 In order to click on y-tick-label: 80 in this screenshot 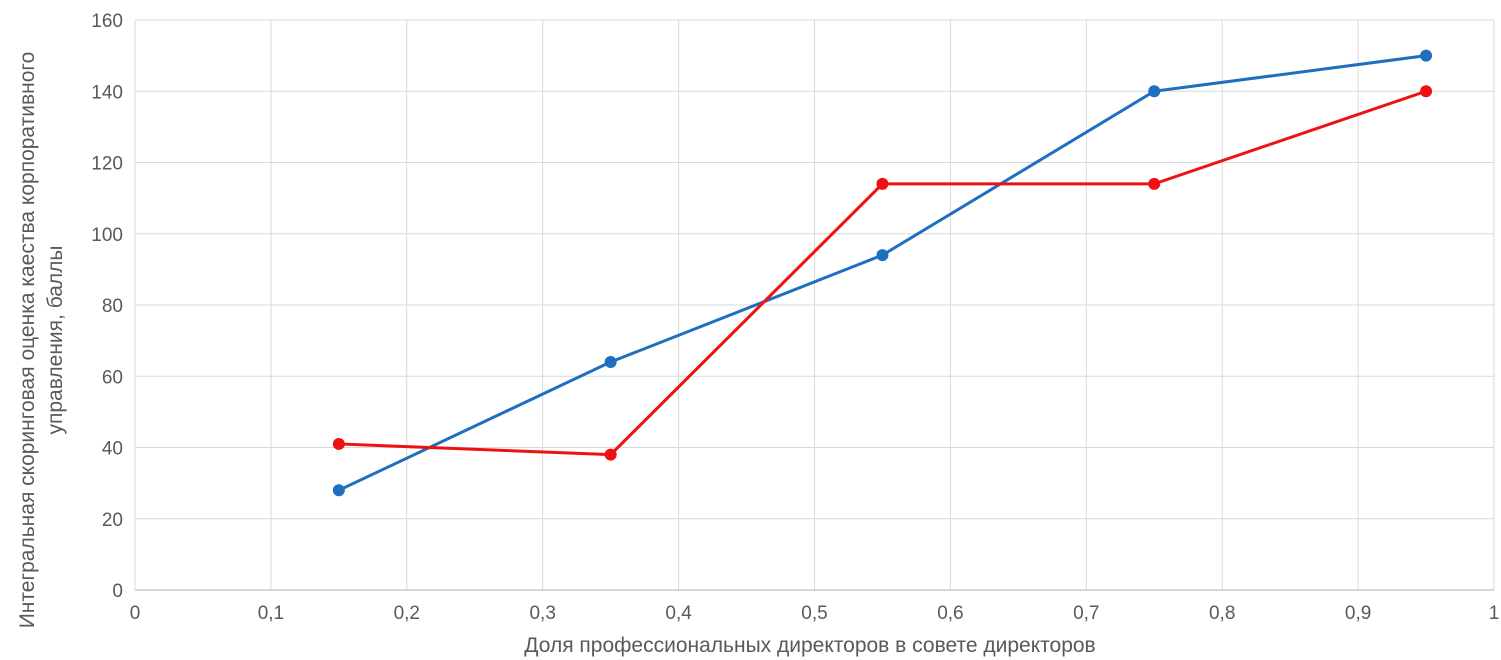, I will do `click(112, 306)`.